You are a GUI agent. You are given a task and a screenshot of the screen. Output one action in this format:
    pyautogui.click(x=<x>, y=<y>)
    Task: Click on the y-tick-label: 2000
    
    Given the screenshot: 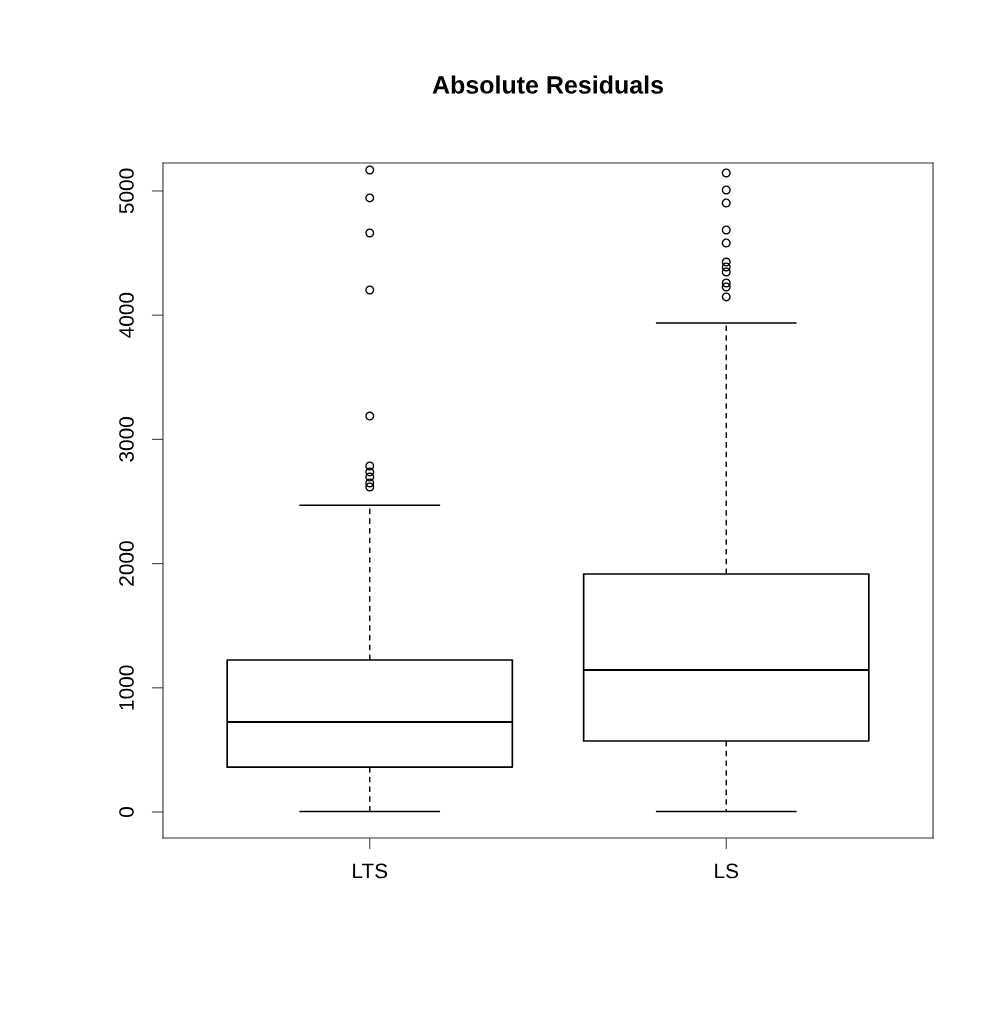 What is the action you would take?
    pyautogui.click(x=126, y=563)
    